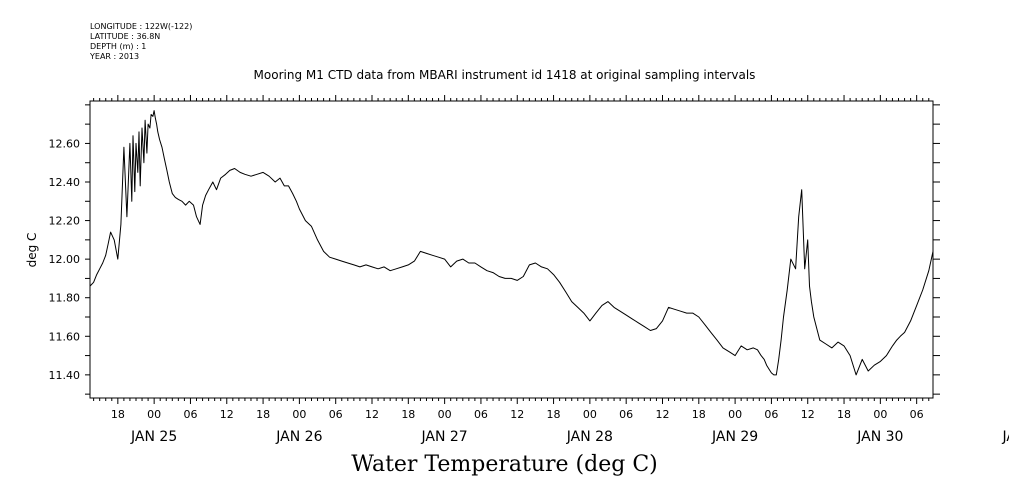 The width and height of the screenshot is (1009, 504). I want to click on y-tick-label: 11.60, so click(65, 336).